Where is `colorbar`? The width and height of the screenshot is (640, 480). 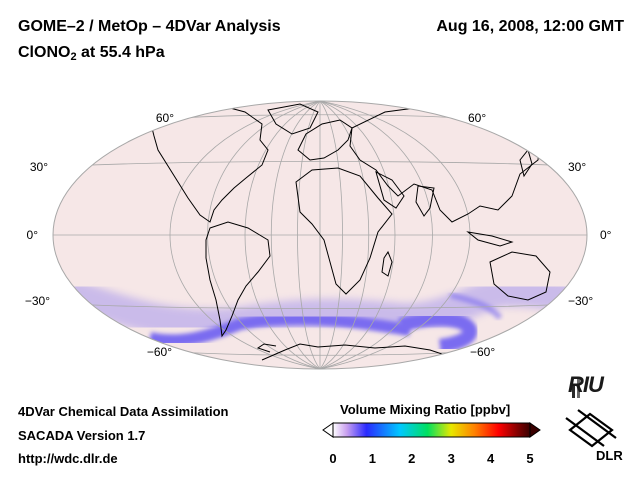
colorbar is located at coordinates (431, 430).